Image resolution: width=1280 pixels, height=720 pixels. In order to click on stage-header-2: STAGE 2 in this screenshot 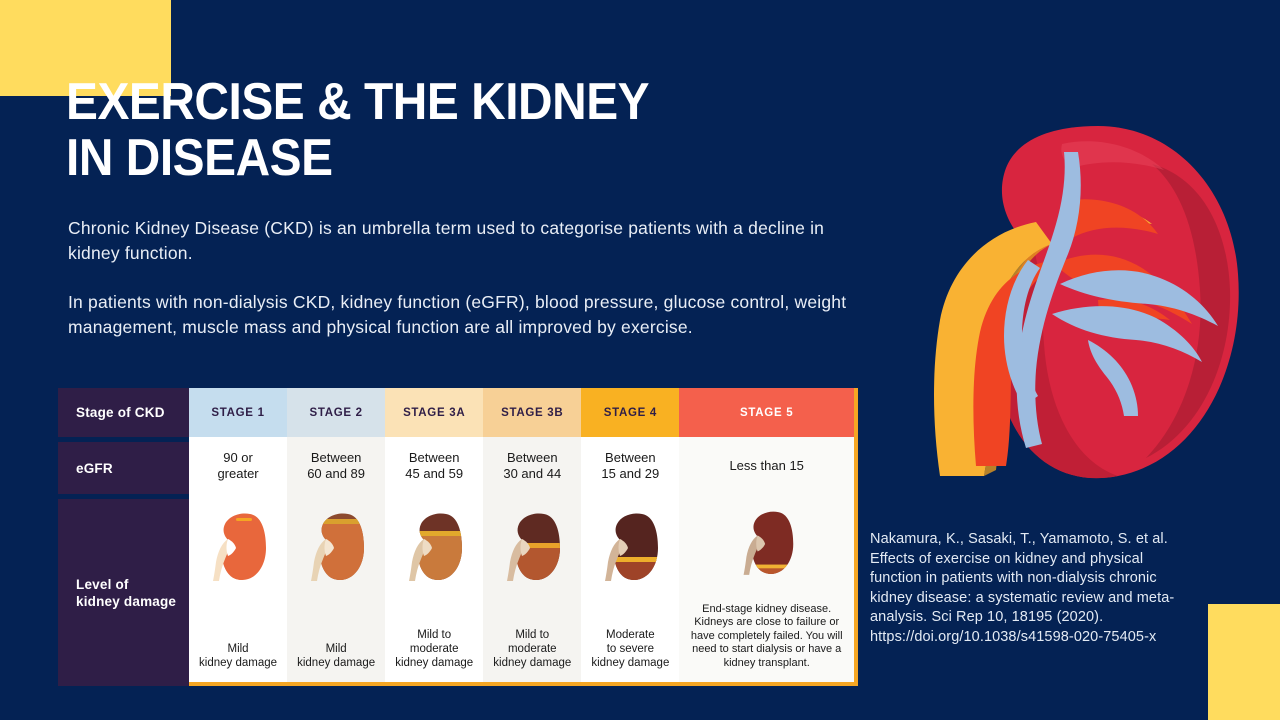, I will do `click(336, 412)`.